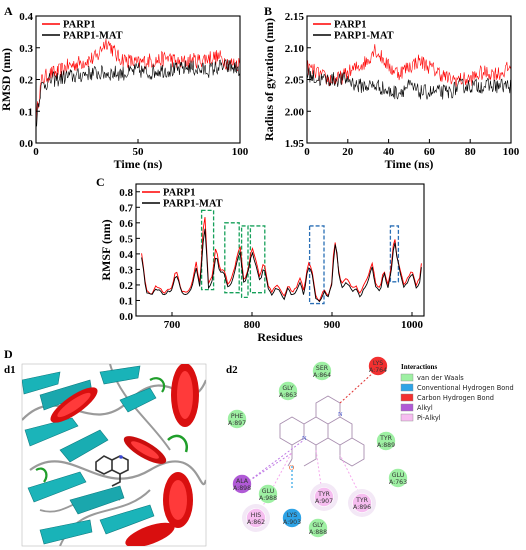 This screenshot has height=550, width=526. Describe the element at coordinates (126, 286) in the screenshot. I see `y-tick-label: 0.2` at that location.